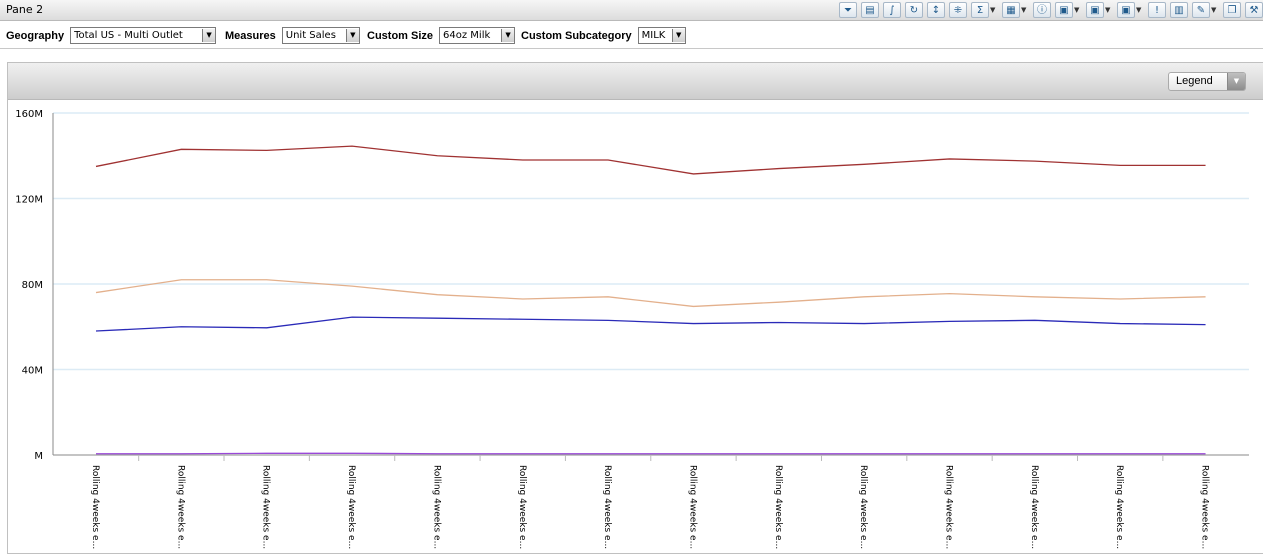  What do you see at coordinates (1011, 10) in the screenshot?
I see `grid-icon: ▦` at bounding box center [1011, 10].